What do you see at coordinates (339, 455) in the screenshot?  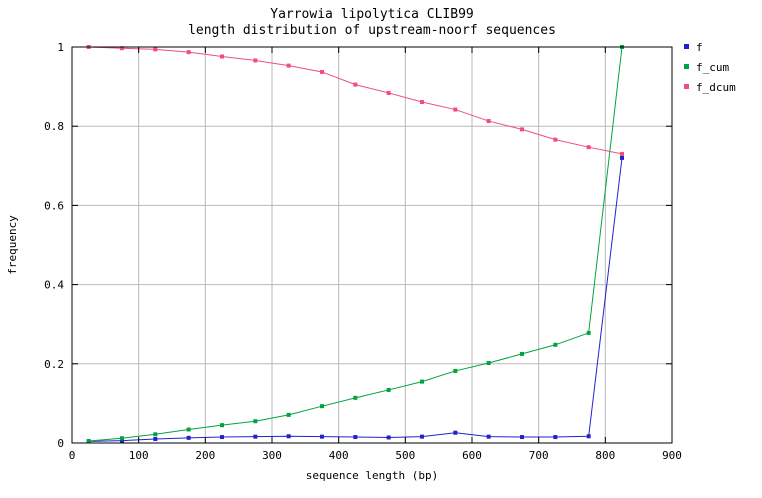 I see `x-tick-label-400: 400` at bounding box center [339, 455].